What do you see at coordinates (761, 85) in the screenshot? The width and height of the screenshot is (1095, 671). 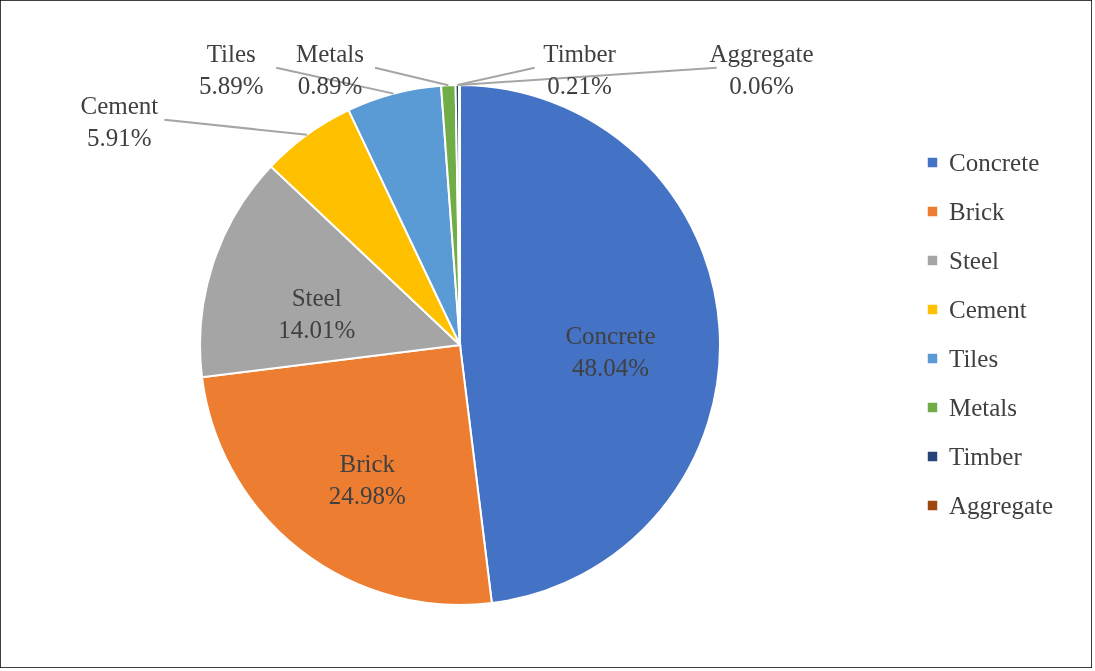 I see `data-label: 0.06%` at bounding box center [761, 85].